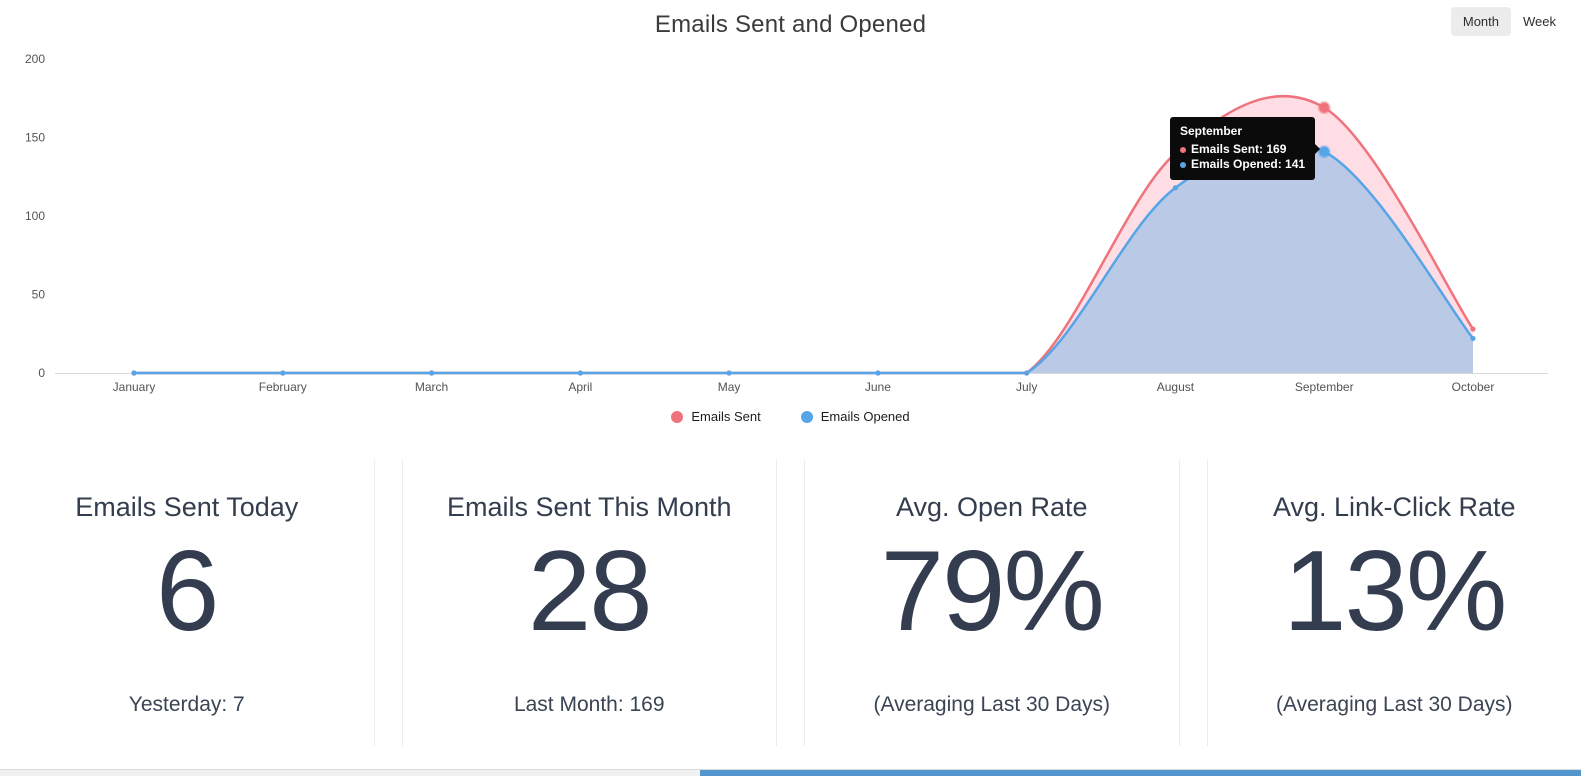 The height and width of the screenshot is (776, 1581). I want to click on legend-label-opened: Emails Opened, so click(865, 416).